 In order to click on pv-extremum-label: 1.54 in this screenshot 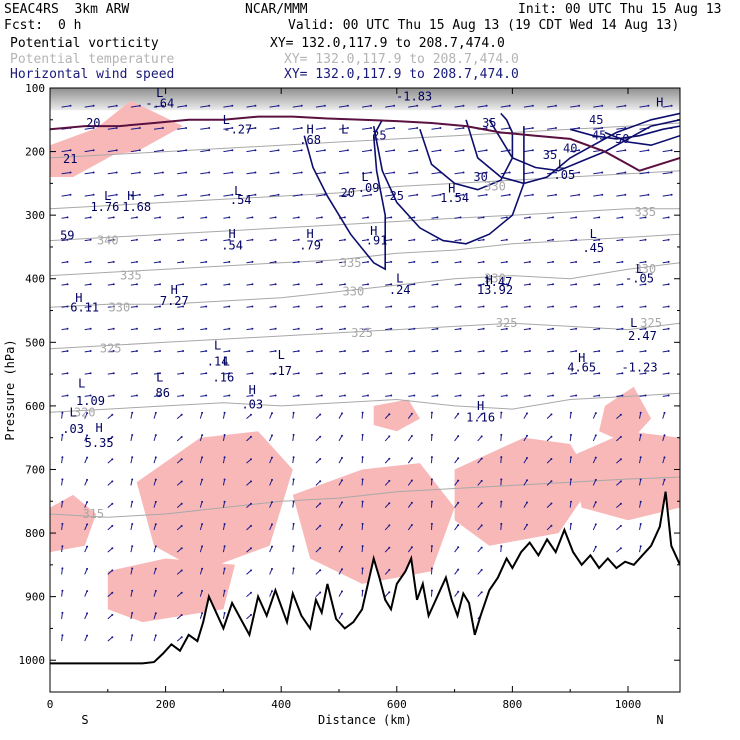, I will do `click(454, 198)`.